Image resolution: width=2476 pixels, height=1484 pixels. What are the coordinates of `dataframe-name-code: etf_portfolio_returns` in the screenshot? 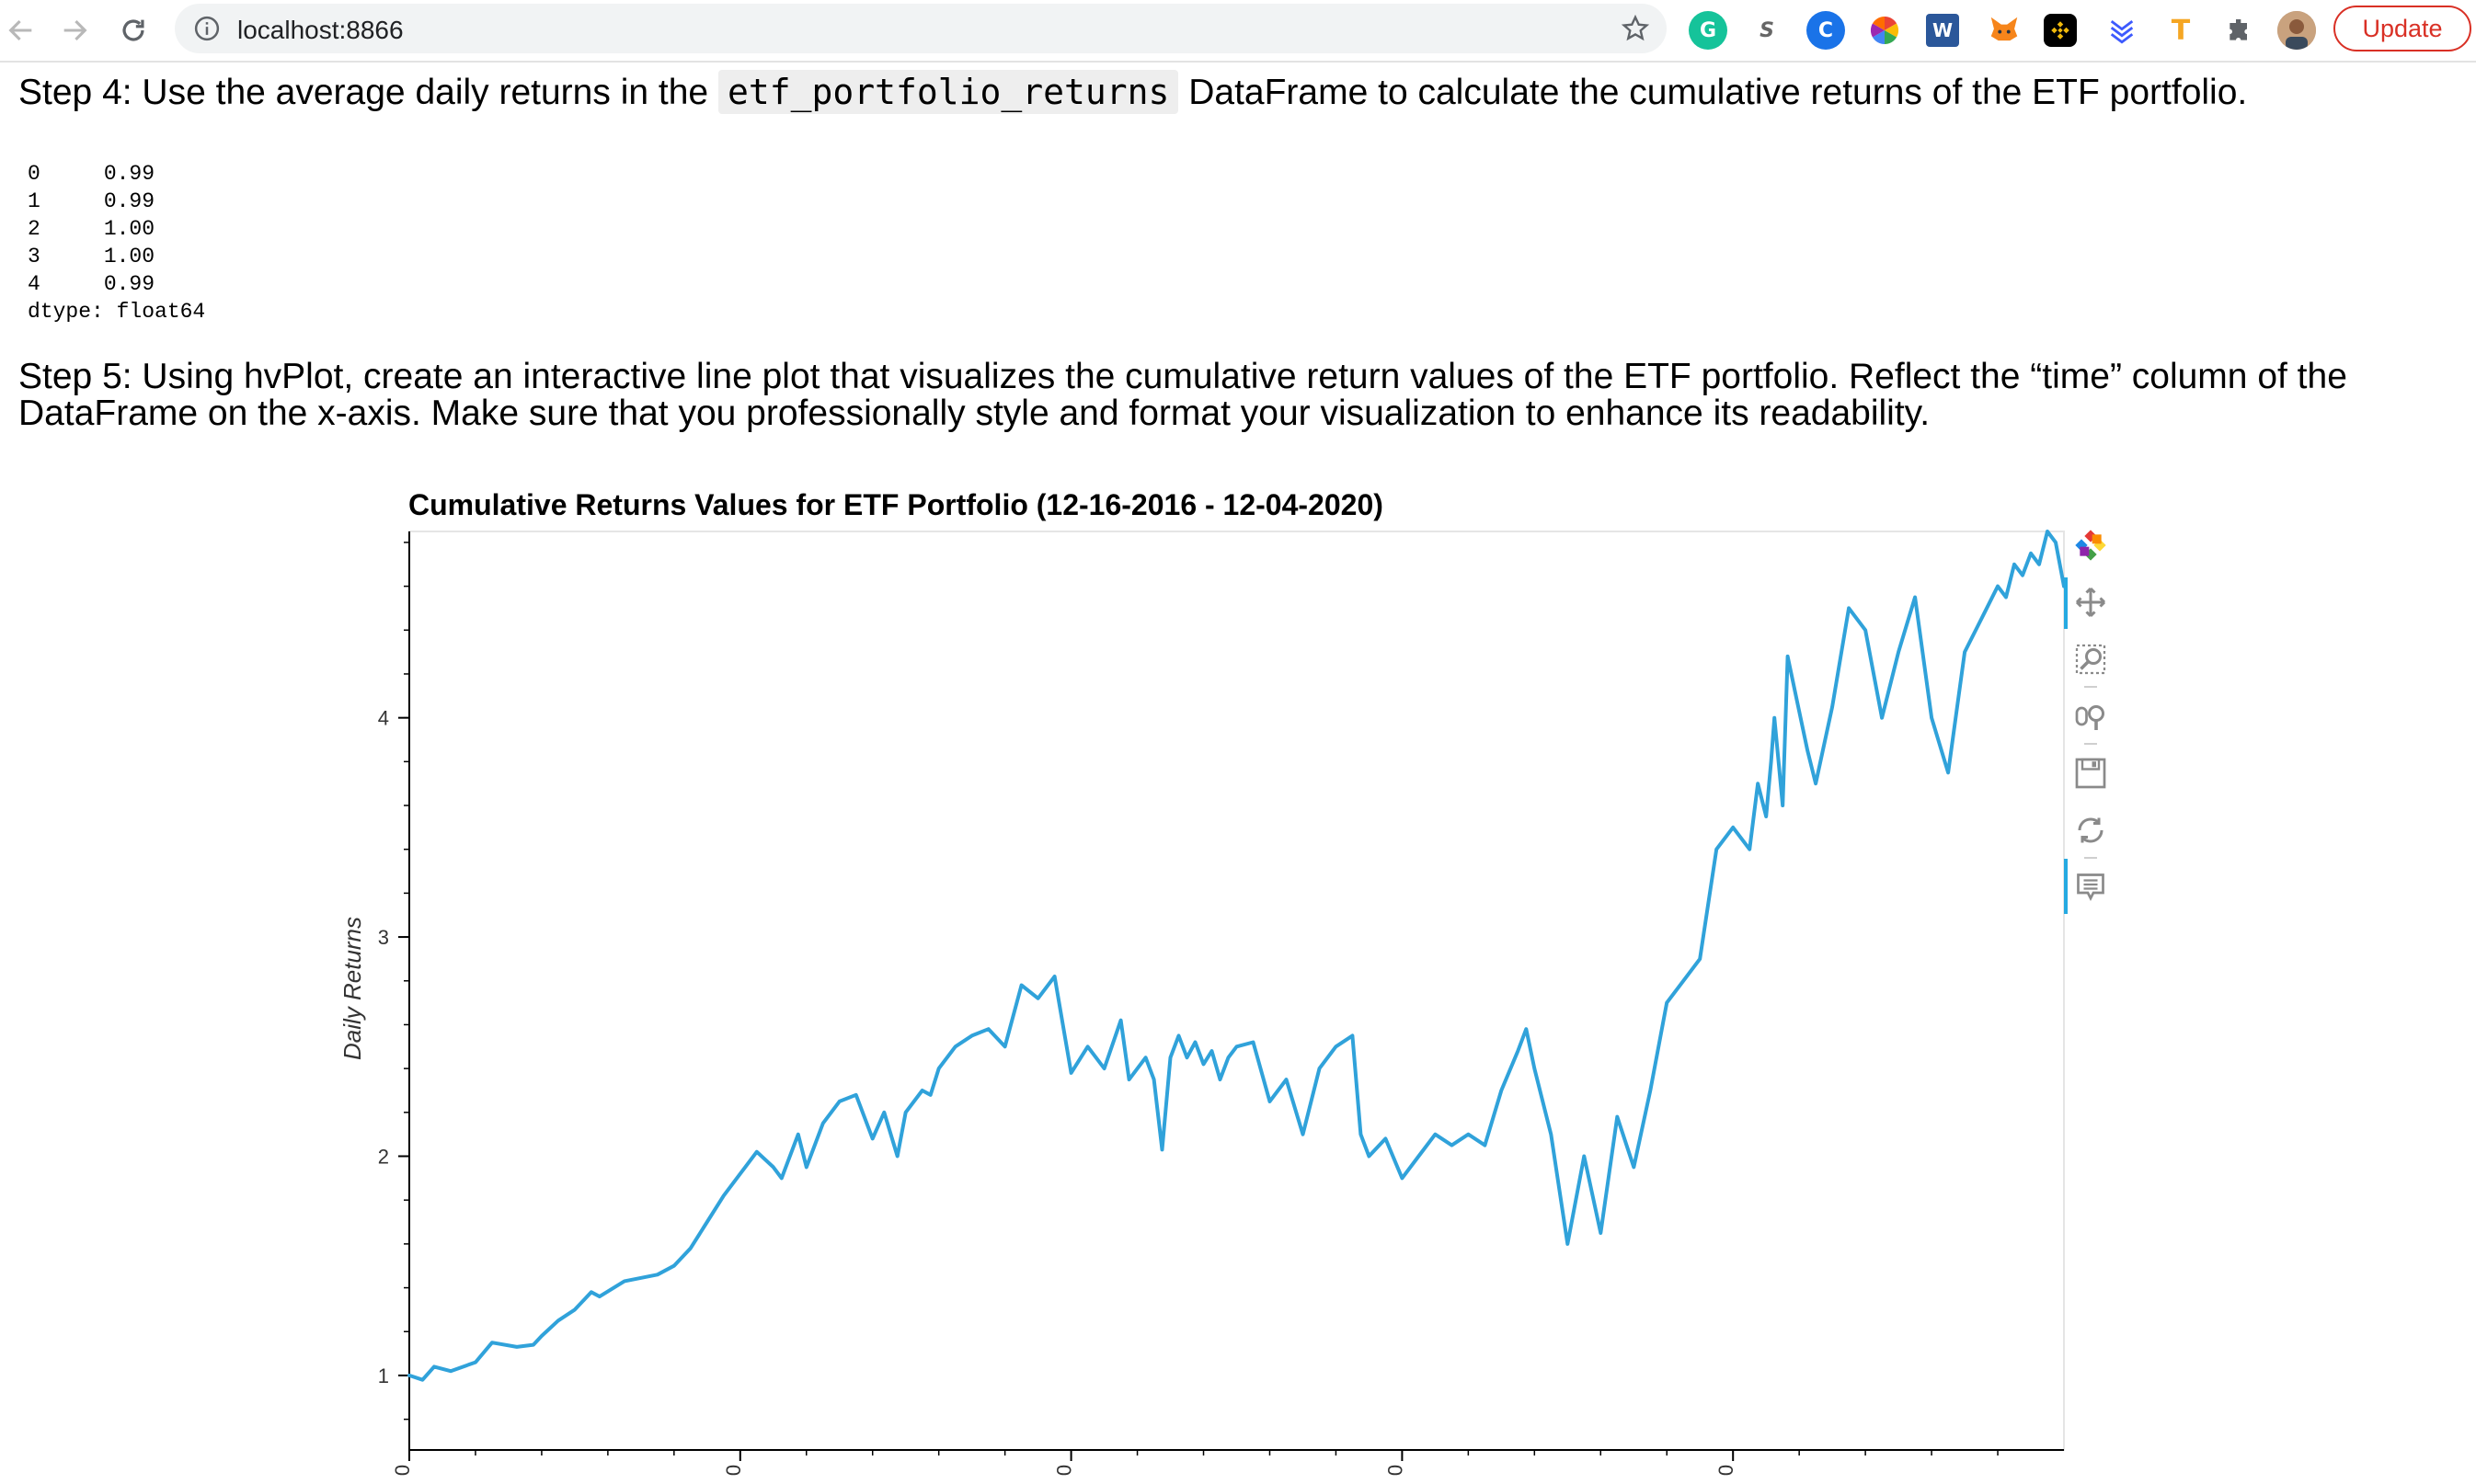 It's located at (948, 92).